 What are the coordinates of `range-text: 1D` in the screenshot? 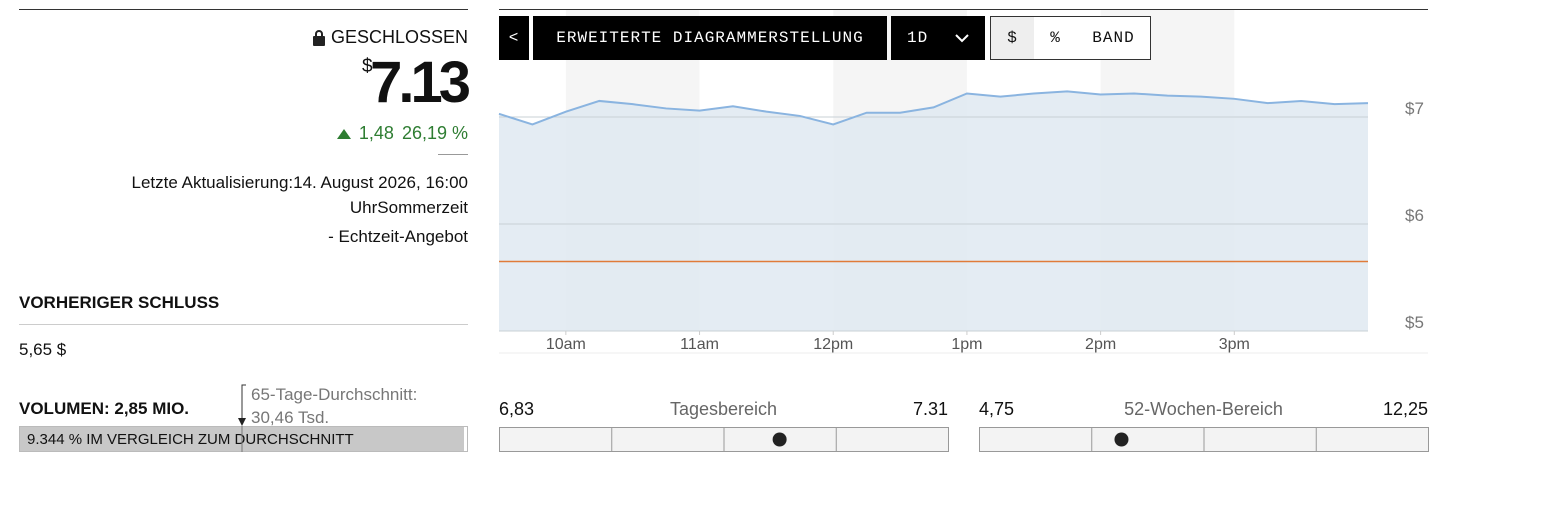 It's located at (918, 38).